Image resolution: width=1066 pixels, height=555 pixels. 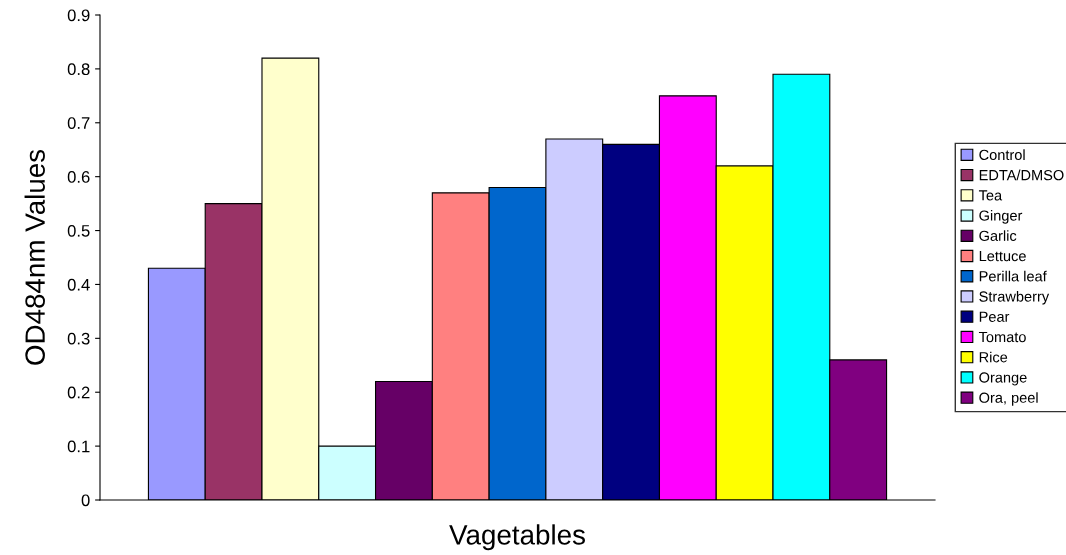 What do you see at coordinates (1003, 379) in the screenshot?
I see `legend-label: Orange` at bounding box center [1003, 379].